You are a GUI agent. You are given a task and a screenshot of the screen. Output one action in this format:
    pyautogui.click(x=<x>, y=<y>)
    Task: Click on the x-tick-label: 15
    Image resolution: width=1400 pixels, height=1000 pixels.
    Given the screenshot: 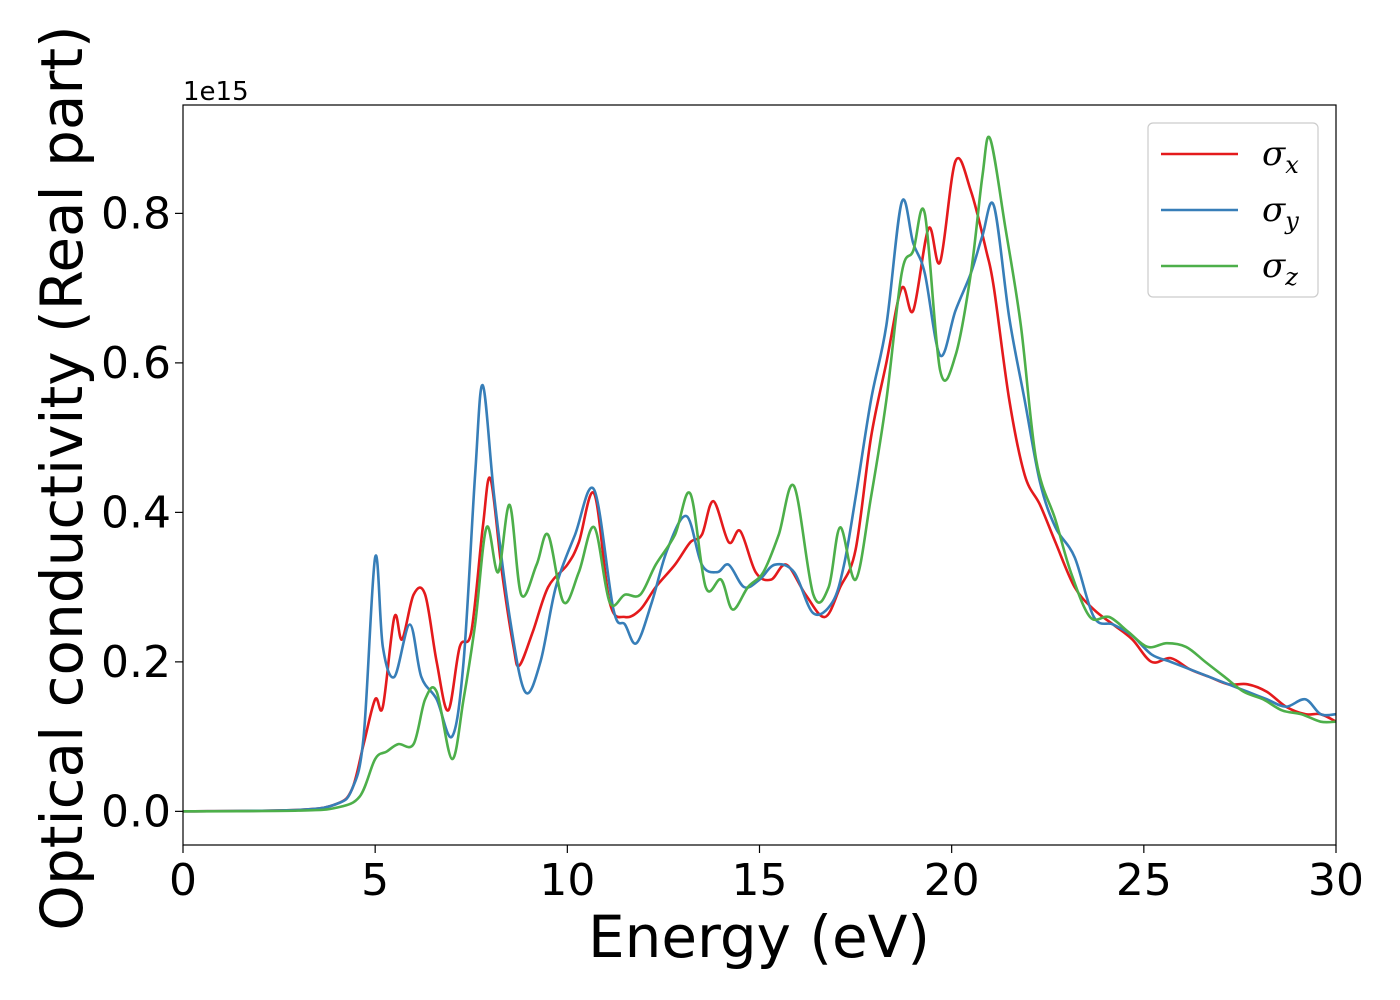 What is the action you would take?
    pyautogui.click(x=760, y=880)
    